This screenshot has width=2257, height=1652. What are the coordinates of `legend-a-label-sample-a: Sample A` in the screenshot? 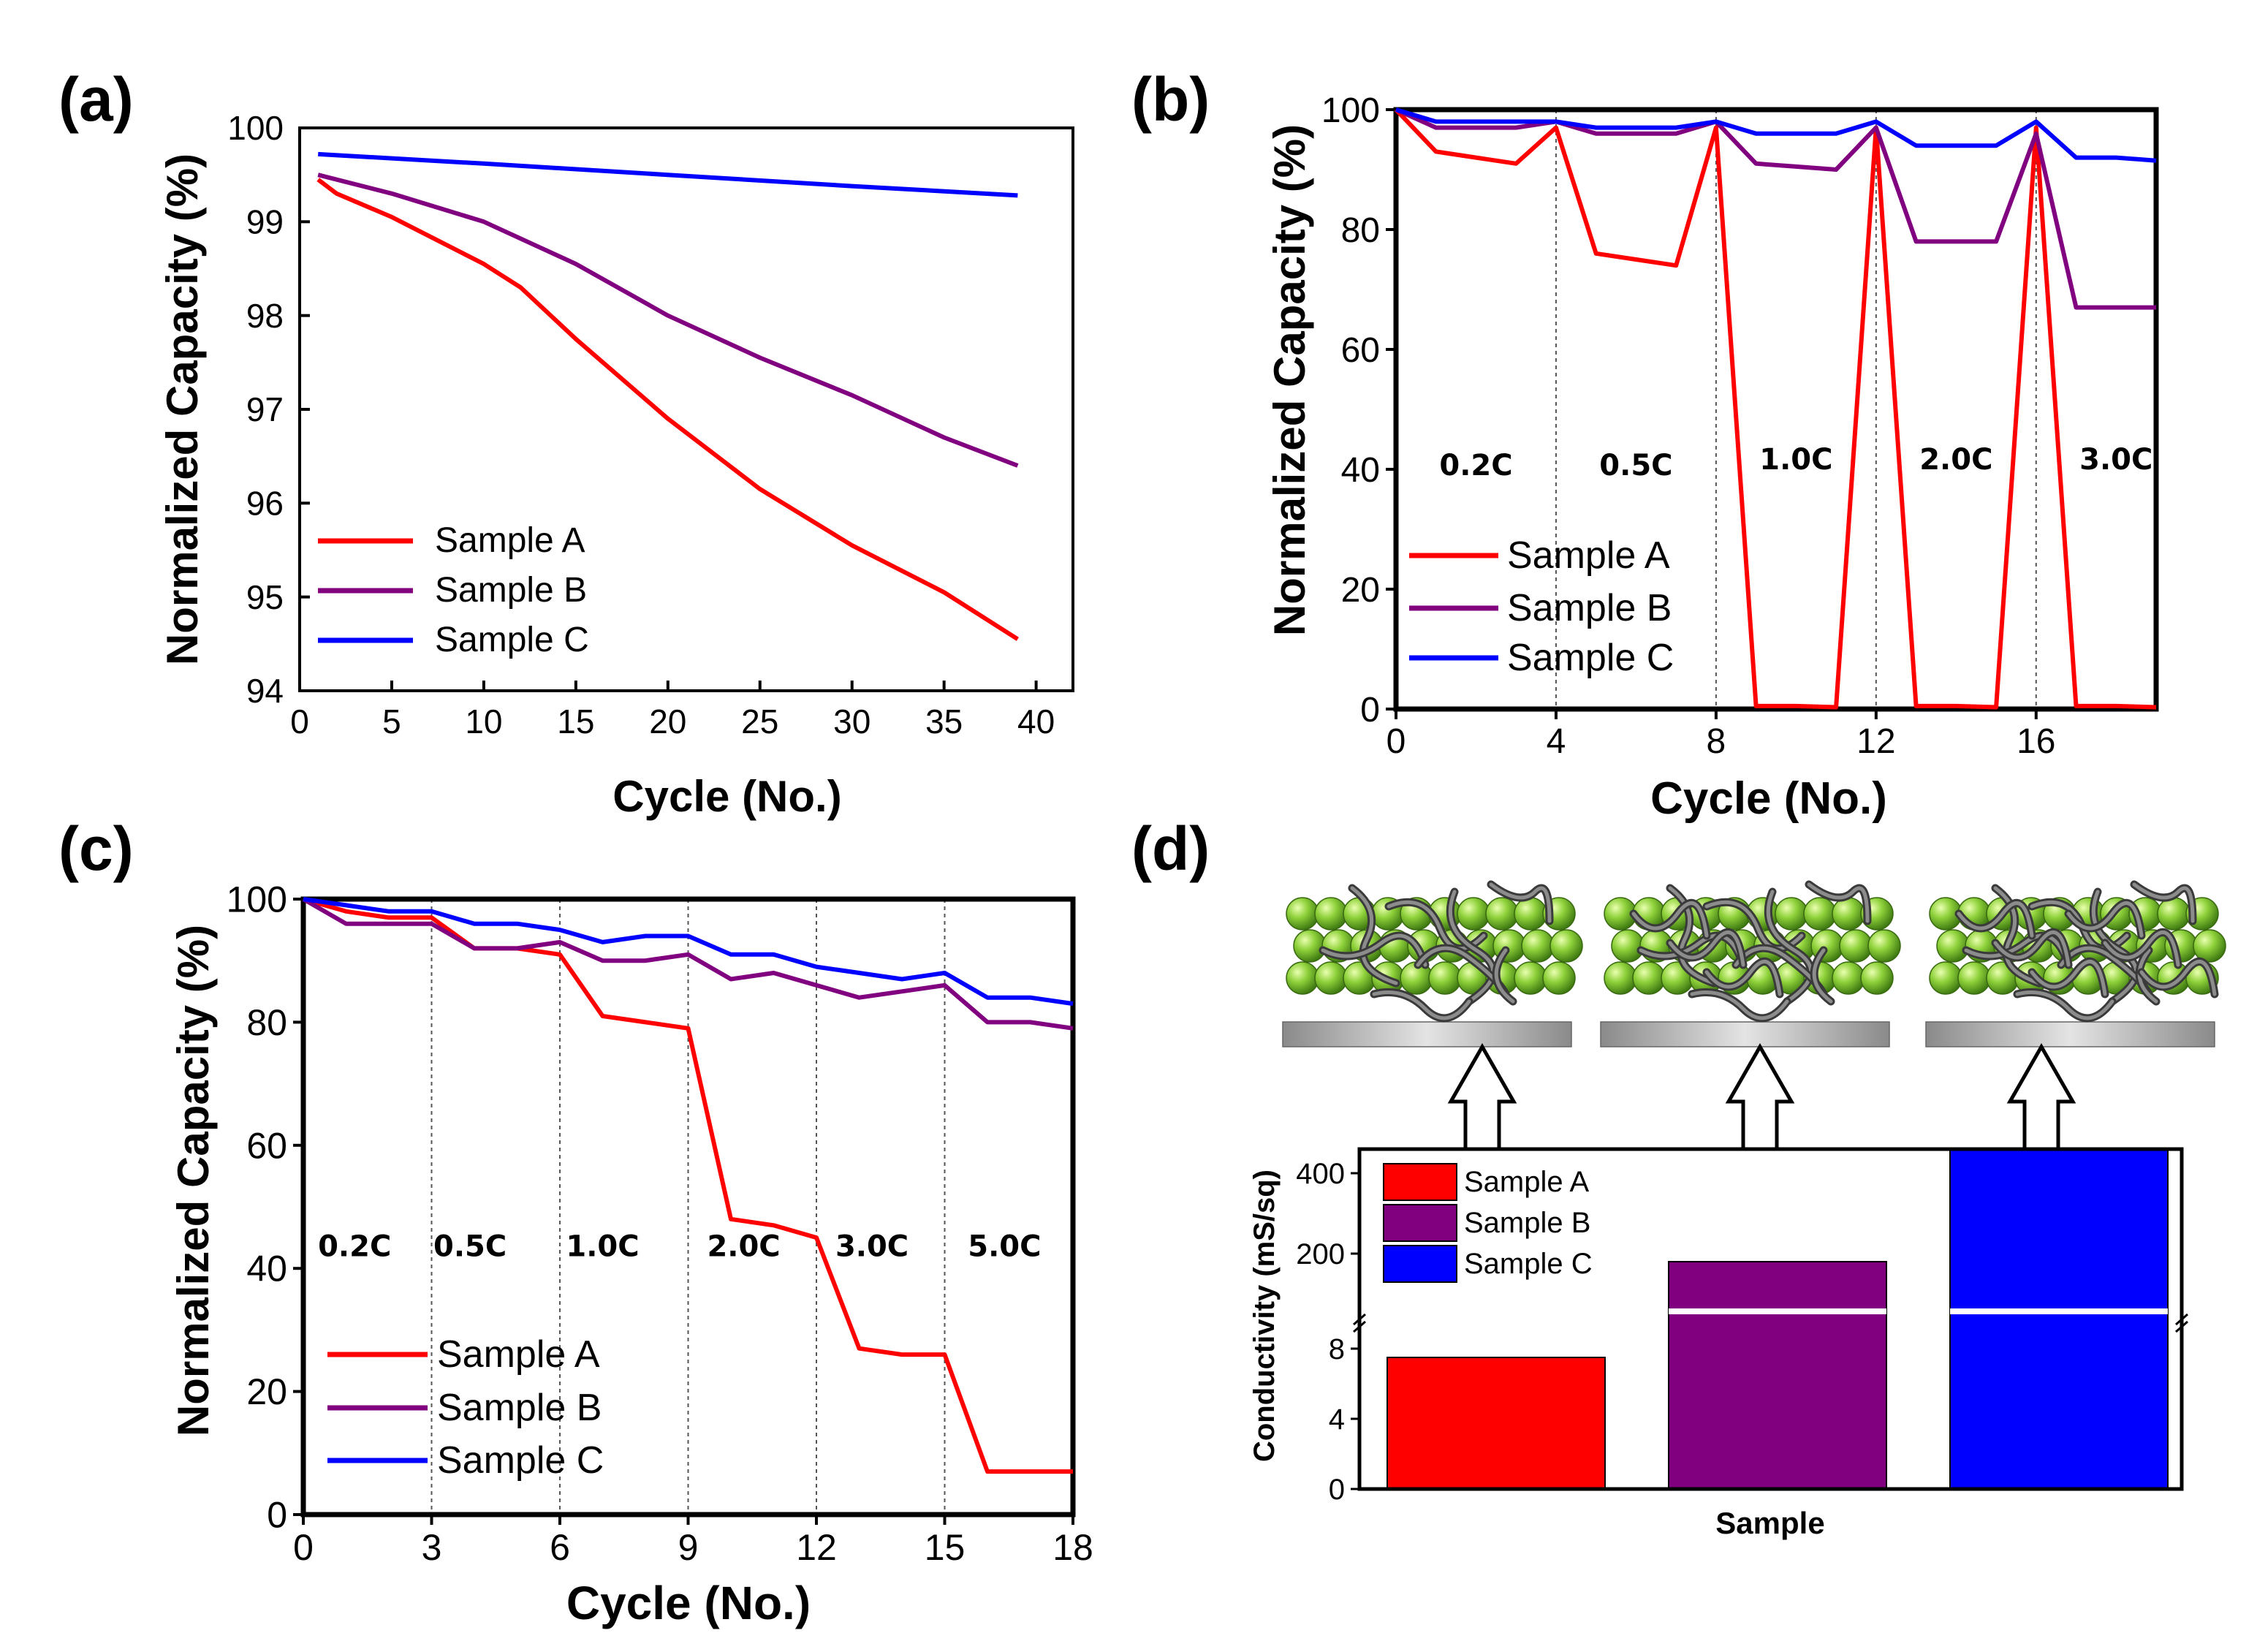 It's located at (510, 540).